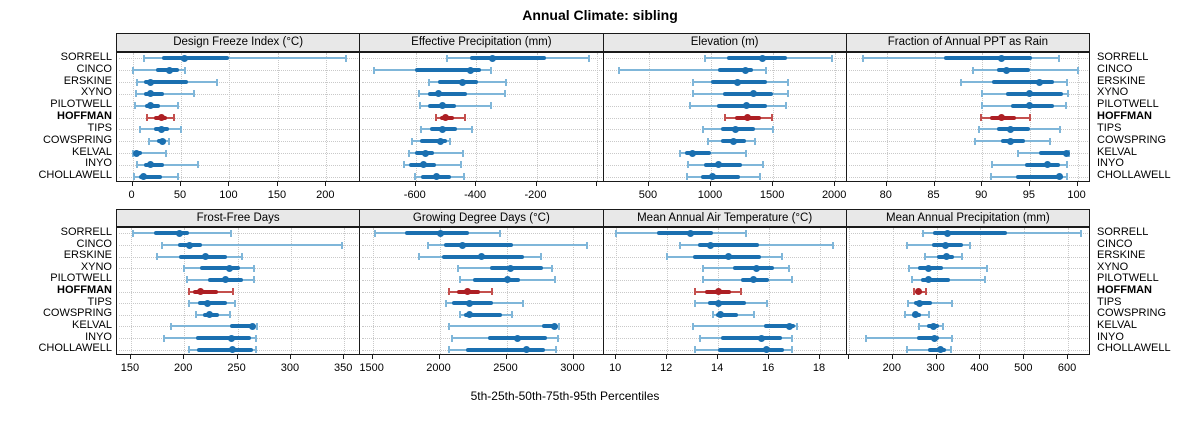 Image resolution: width=1200 pixels, height=425 pixels. What do you see at coordinates (1113, 266) in the screenshot?
I see `site-label-right: XYNO` at bounding box center [1113, 266].